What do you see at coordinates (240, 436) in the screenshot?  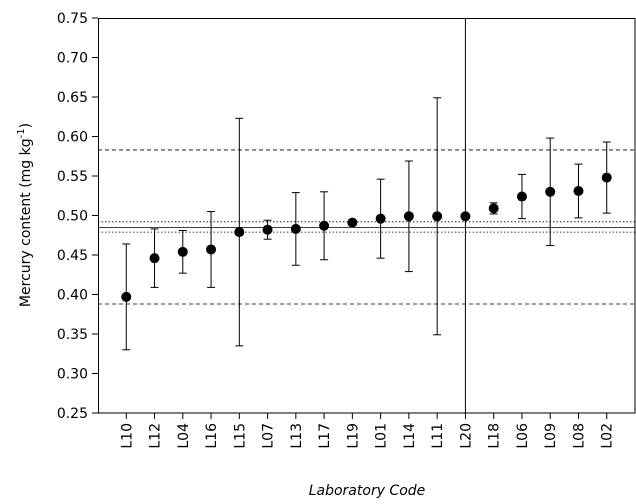 I see `x-tick-label: L15` at bounding box center [240, 436].